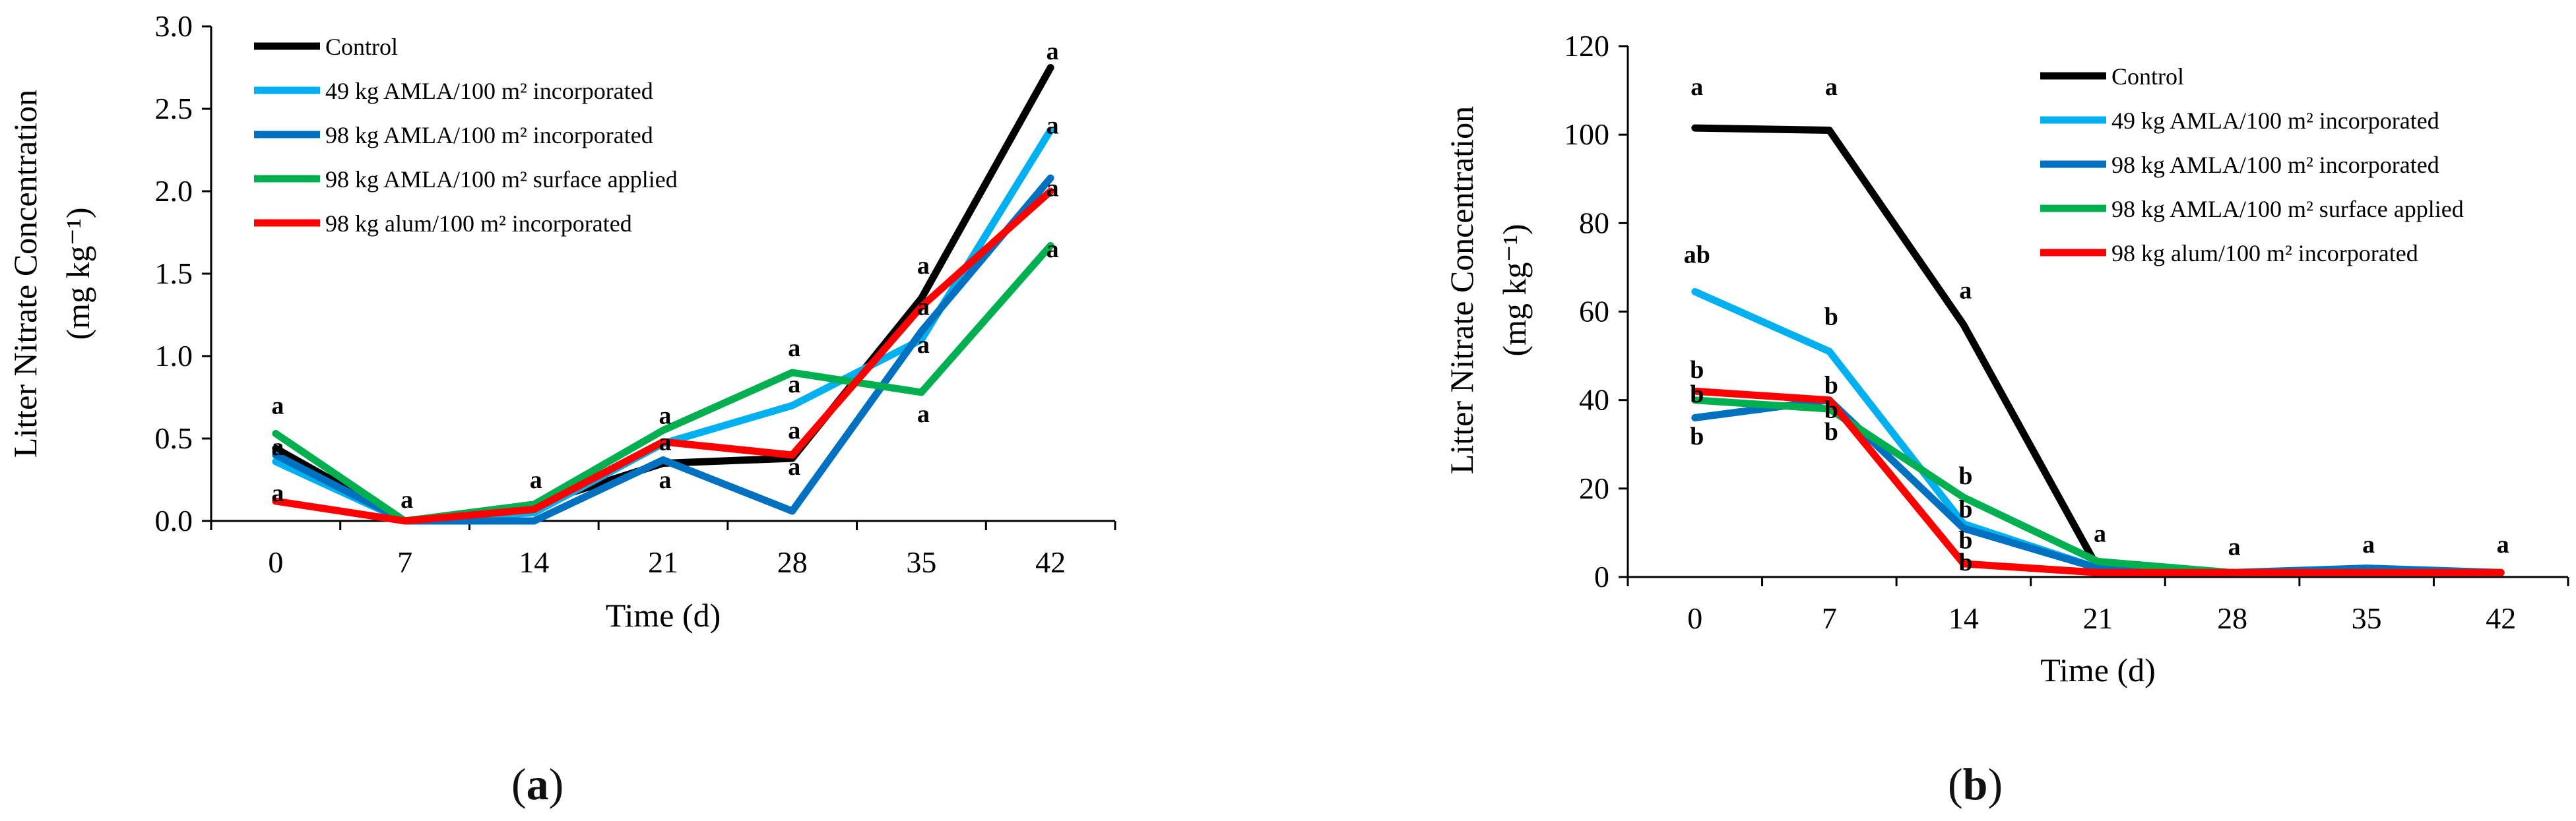  What do you see at coordinates (519, 784) in the screenshot?
I see `panel-label-a-open: (` at bounding box center [519, 784].